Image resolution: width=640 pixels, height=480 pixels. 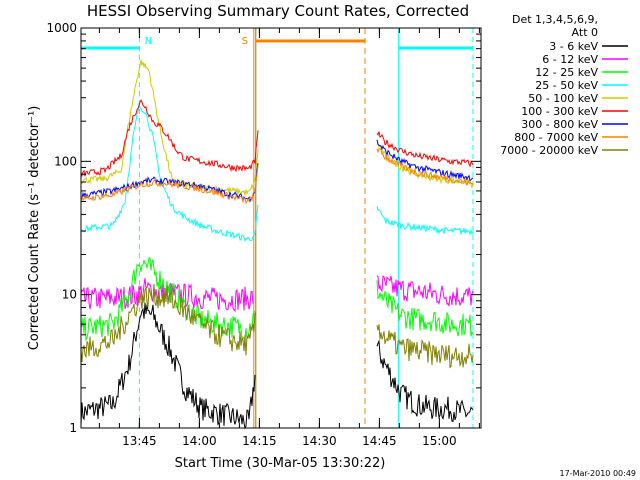 I want to click on x-tick-label: 14:00, so click(x=199, y=441).